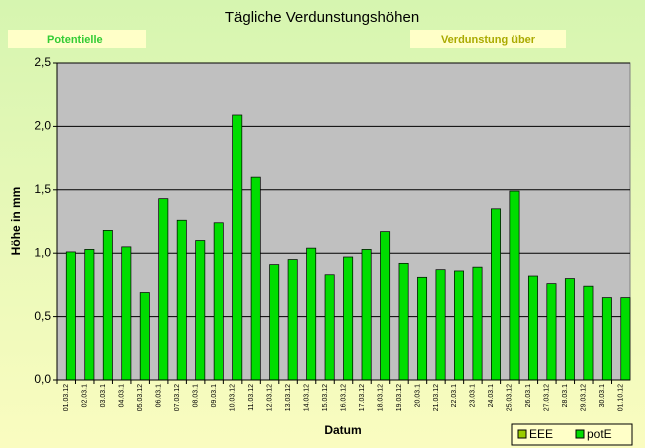 This screenshot has height=448, width=645. Describe the element at coordinates (602, 395) in the screenshot. I see `x-tick-label: 30.03.1` at that location.